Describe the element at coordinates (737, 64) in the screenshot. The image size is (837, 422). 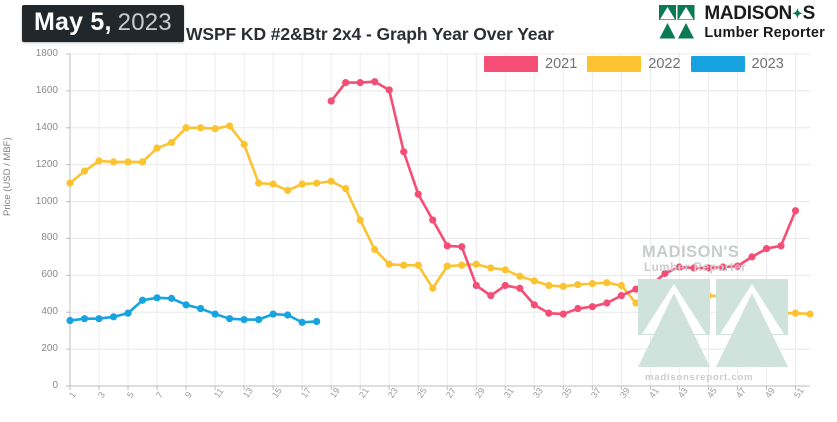
I see `legend-item-2023: 2023` at that location.